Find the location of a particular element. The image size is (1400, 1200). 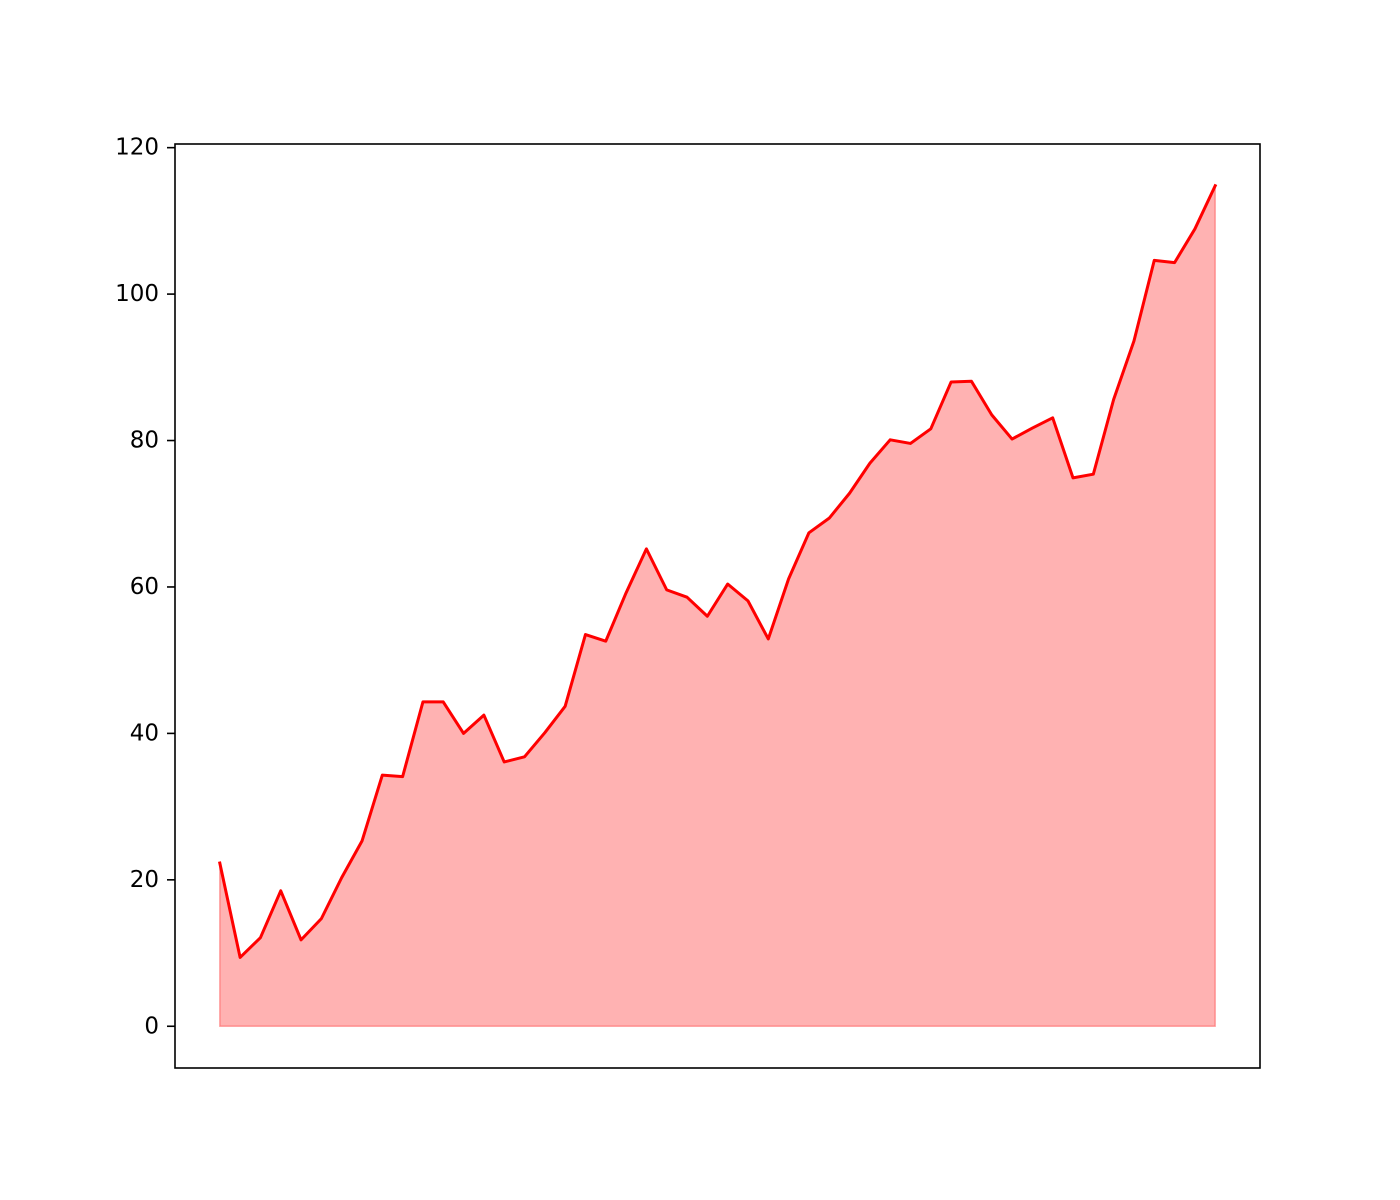

y-tick-label: 120 is located at coordinates (137, 148).